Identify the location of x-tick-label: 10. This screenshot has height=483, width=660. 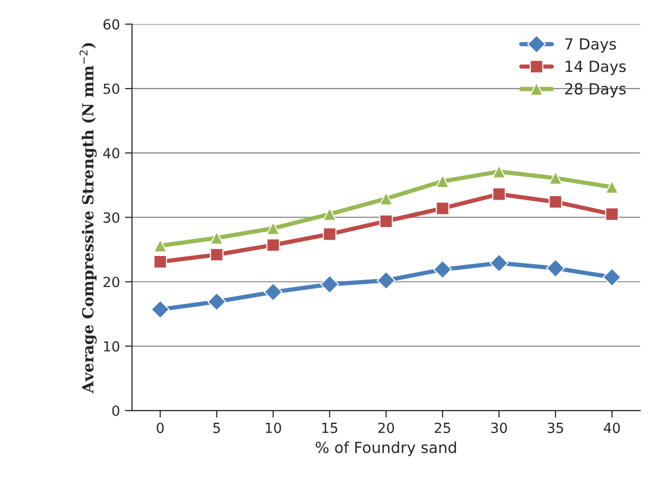
(274, 428).